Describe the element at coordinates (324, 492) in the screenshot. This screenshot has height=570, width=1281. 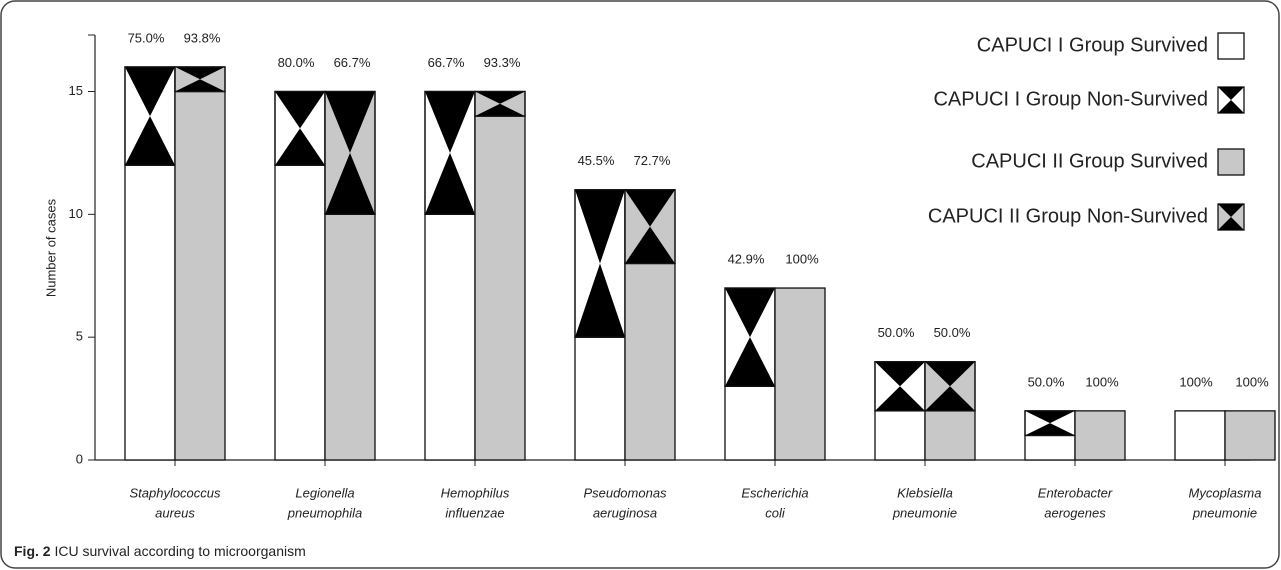
I see `x-tick-label: Legionella` at that location.